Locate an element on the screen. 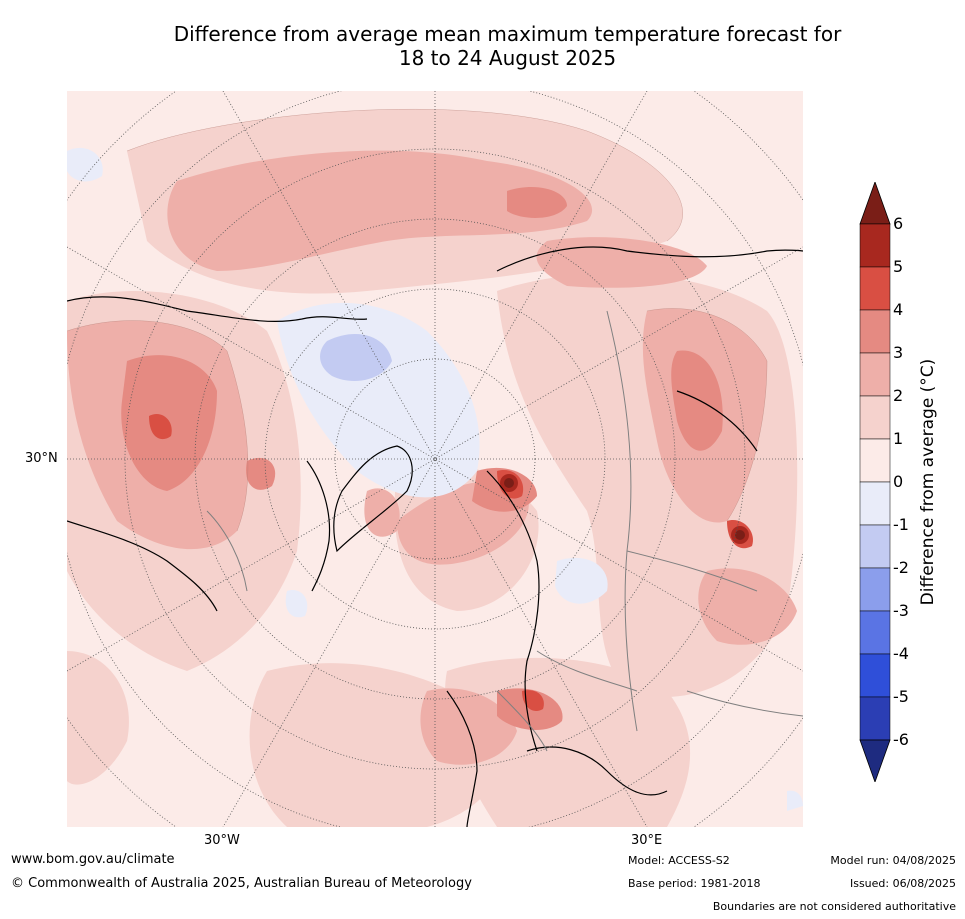  model-run-text: Model run: 04/08/2025 is located at coordinates (893, 860).